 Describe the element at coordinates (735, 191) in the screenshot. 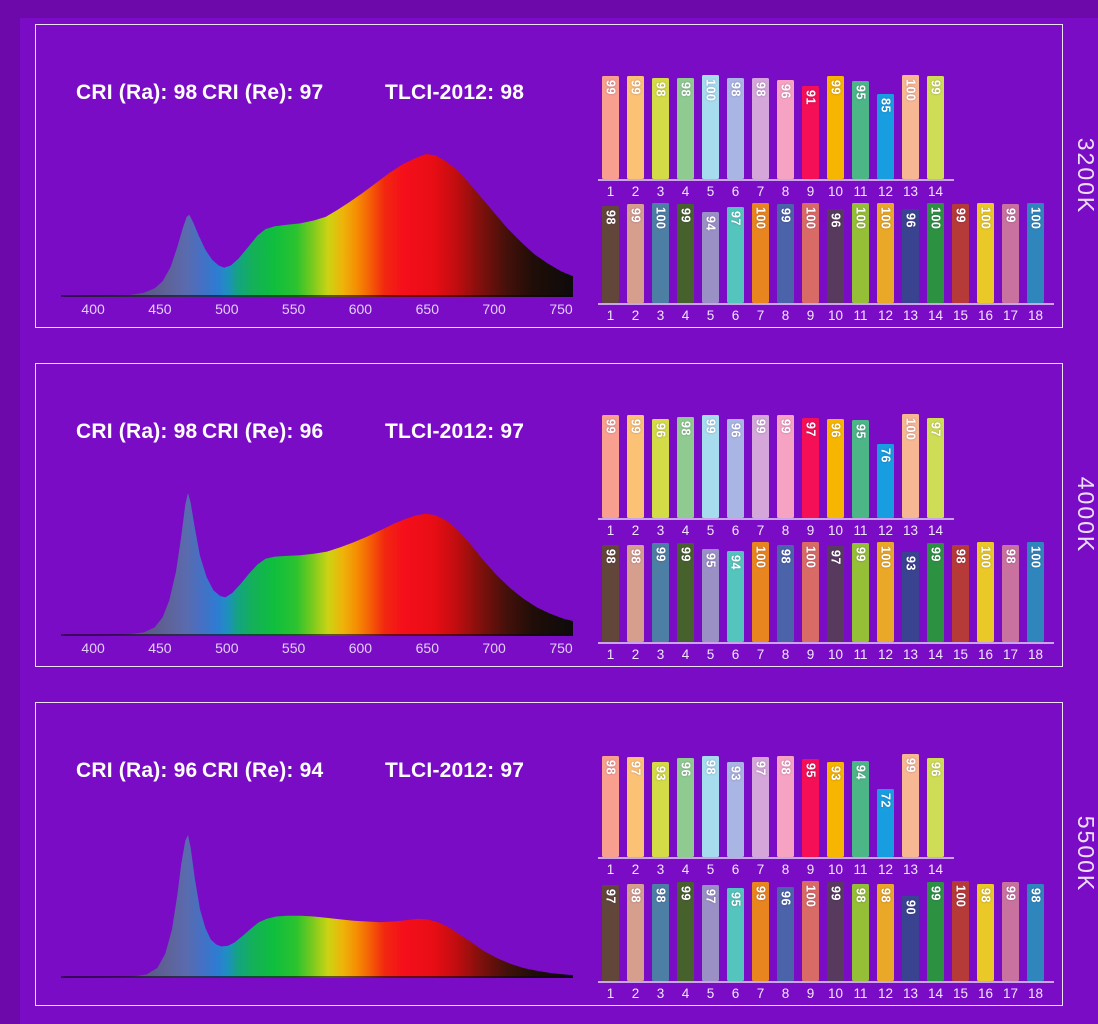

I see `bar-category-label: 6` at that location.